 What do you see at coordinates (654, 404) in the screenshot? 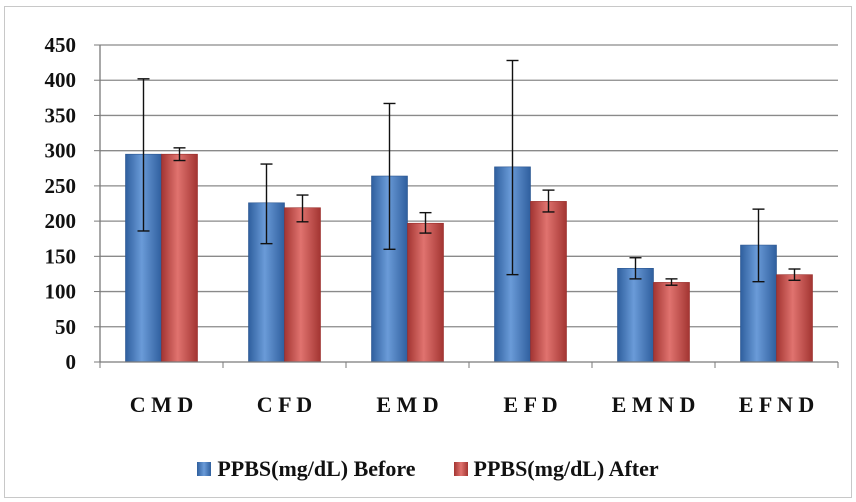
I see `x-tick-label: E M N D` at bounding box center [654, 404].